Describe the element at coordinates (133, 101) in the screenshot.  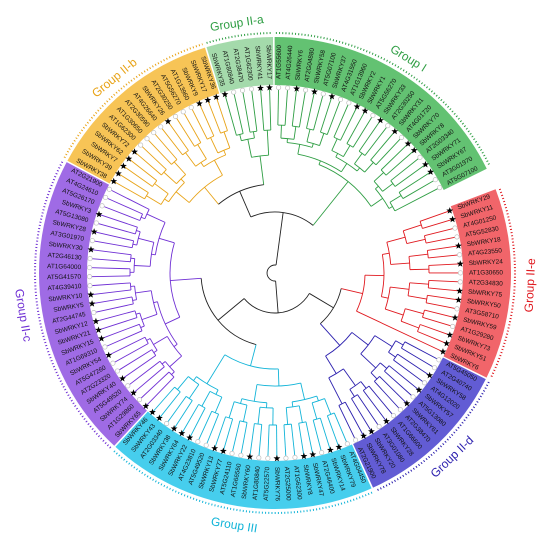
I see `ring-IIb` at that location.